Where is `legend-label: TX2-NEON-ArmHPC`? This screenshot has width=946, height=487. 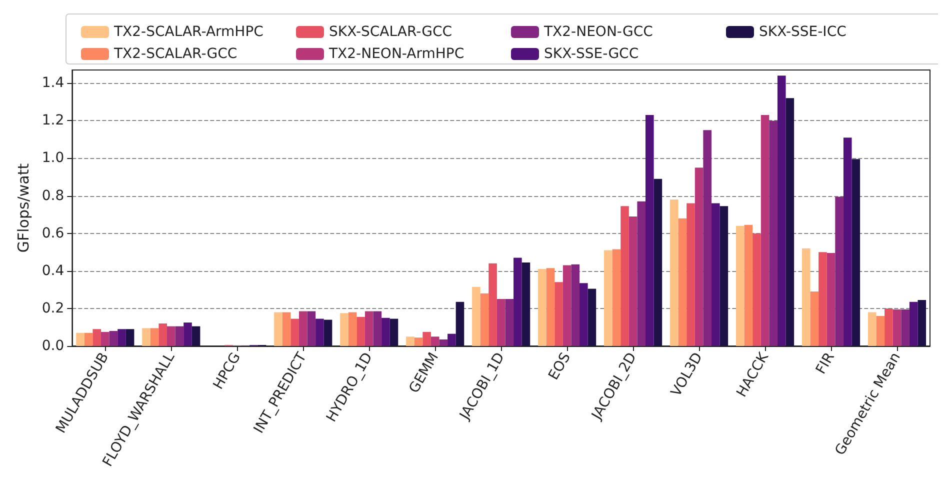
legend-label: TX2-NEON-ArmHPC is located at coordinates (396, 54).